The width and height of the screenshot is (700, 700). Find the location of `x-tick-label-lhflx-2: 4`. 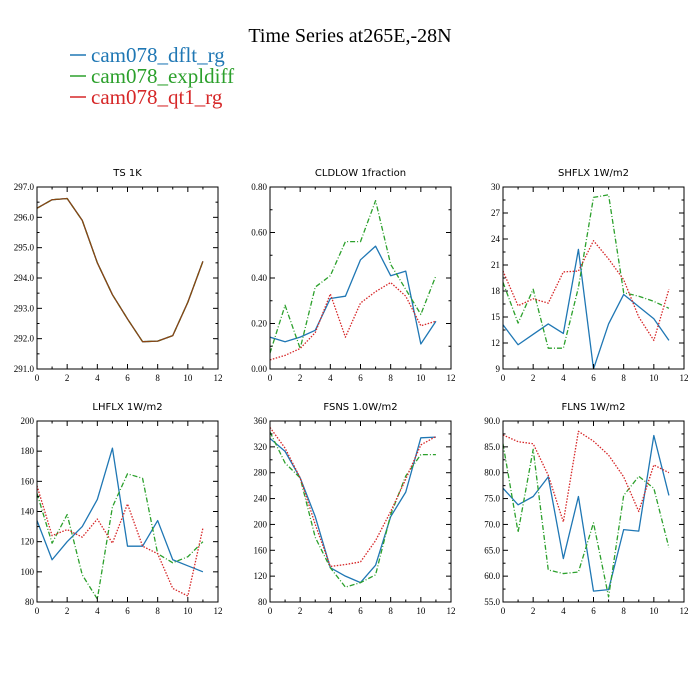

x-tick-label-lhflx-2: 4 is located at coordinates (97, 611).